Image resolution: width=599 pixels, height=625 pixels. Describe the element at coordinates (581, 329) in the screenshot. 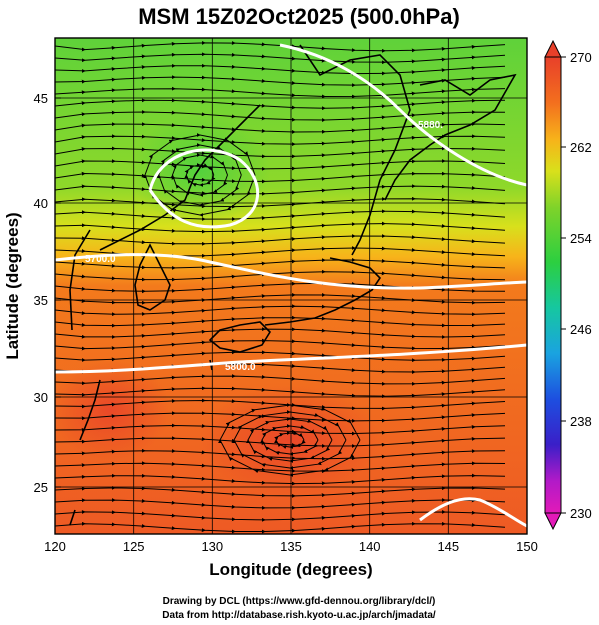

I see `colorbar-tick-label: 246` at that location.